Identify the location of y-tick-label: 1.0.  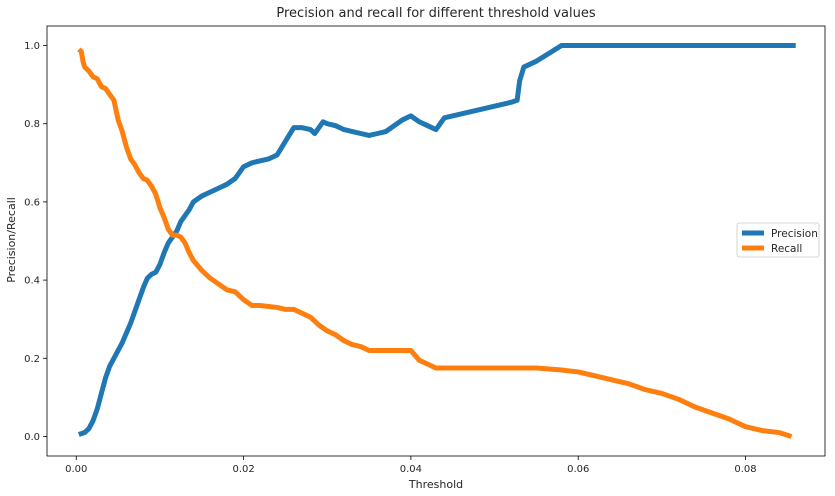
(32, 46).